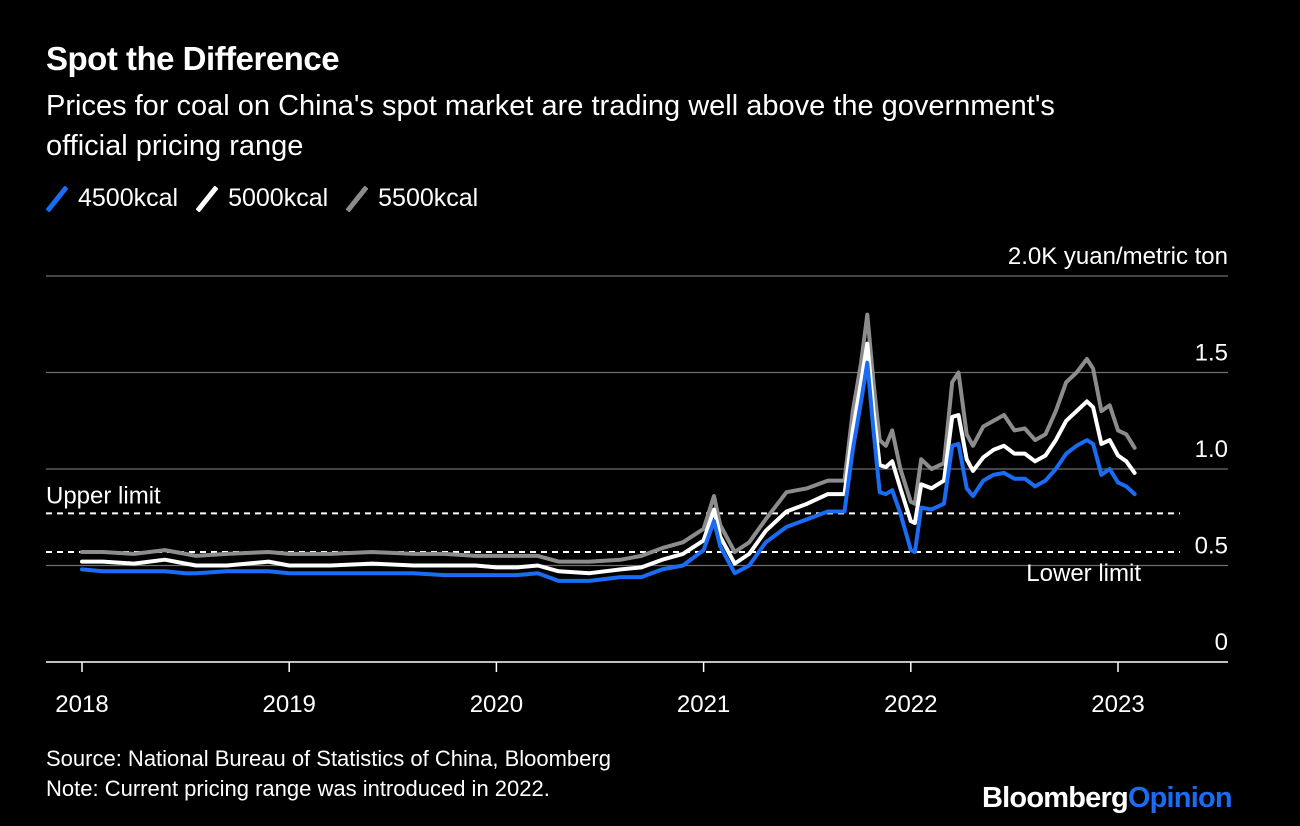 The image size is (1300, 826). Describe the element at coordinates (207, 198) in the screenshot. I see `legend-swatch-5000kcal-icon` at that location.